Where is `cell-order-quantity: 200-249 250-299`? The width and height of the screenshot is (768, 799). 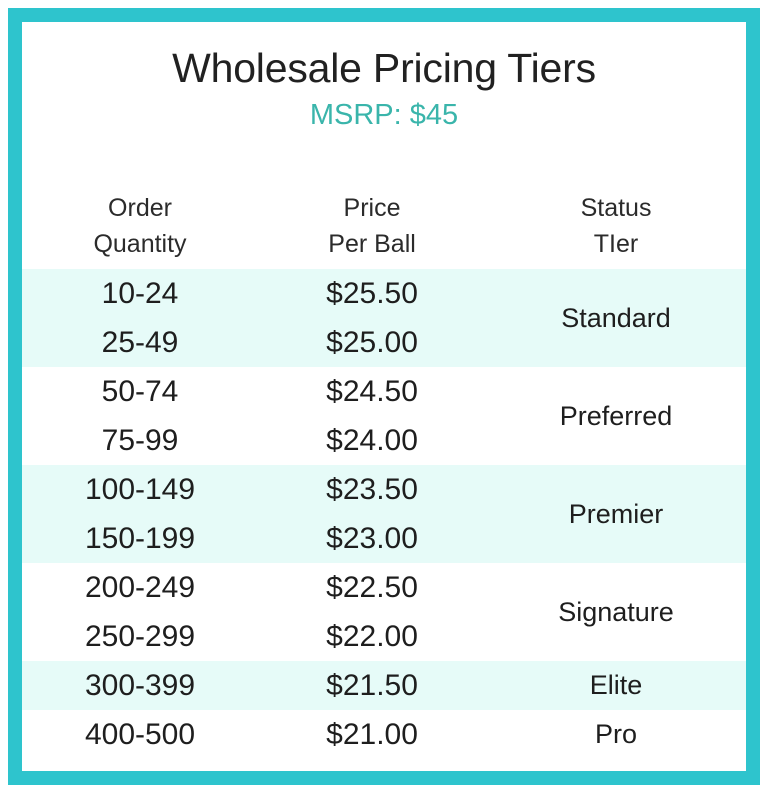 cell-order-quantity: 200-249 250-299 is located at coordinates (140, 612).